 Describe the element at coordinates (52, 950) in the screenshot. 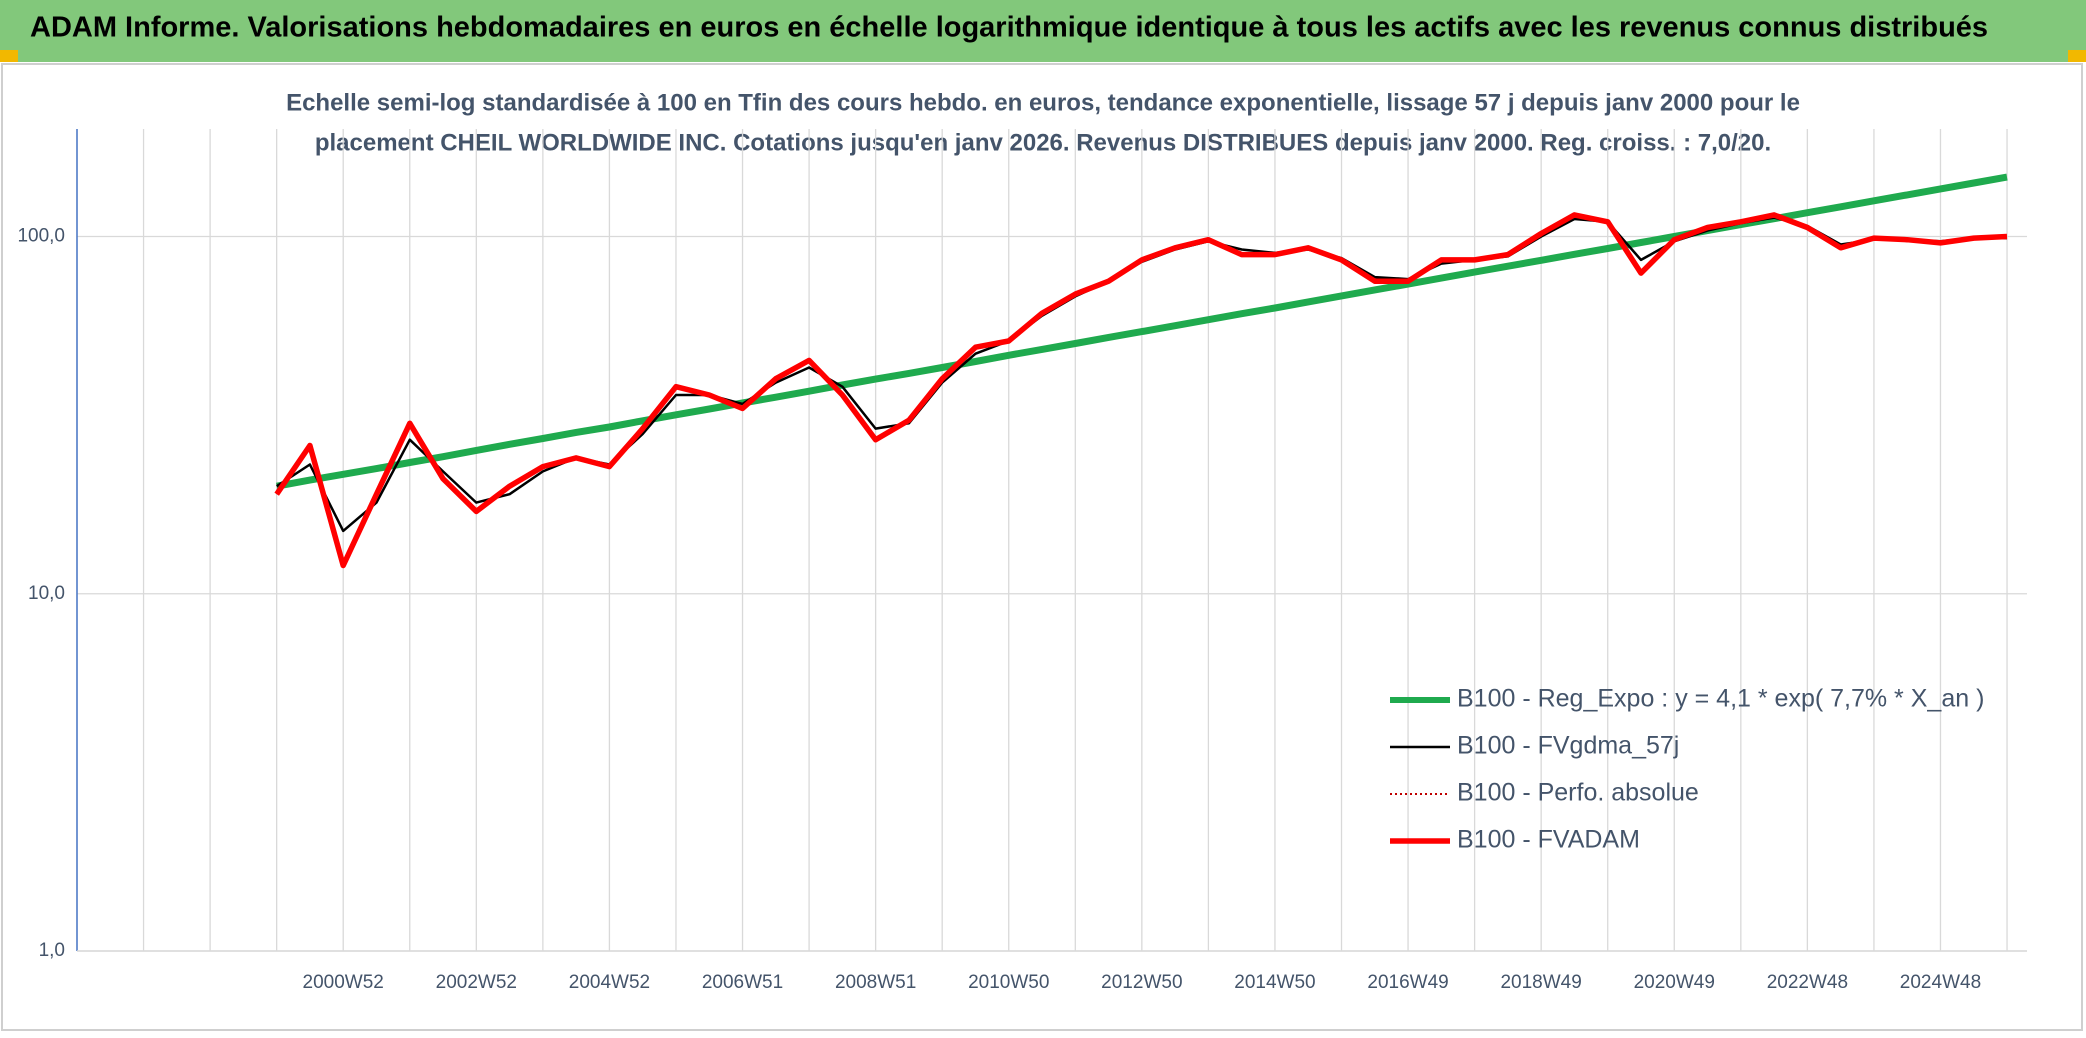

I see `y-tick-label: 1,0` at that location.